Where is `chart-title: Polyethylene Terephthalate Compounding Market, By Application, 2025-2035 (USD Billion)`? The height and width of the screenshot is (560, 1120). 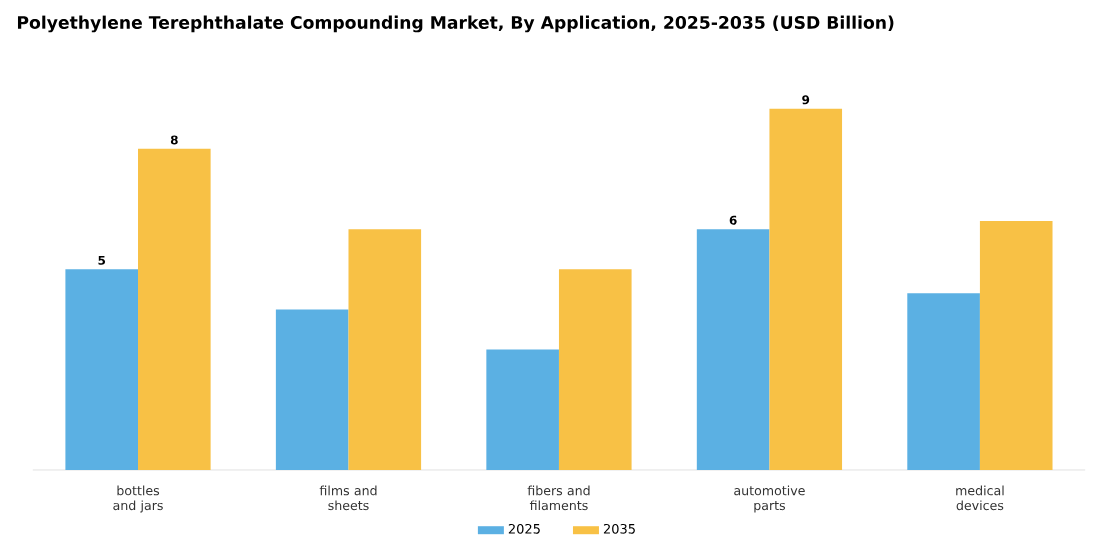 chart-title: Polyethylene Terephthalate Compounding Market, By Application, 2025-2035 (USD Billion) is located at coordinates (455, 24).